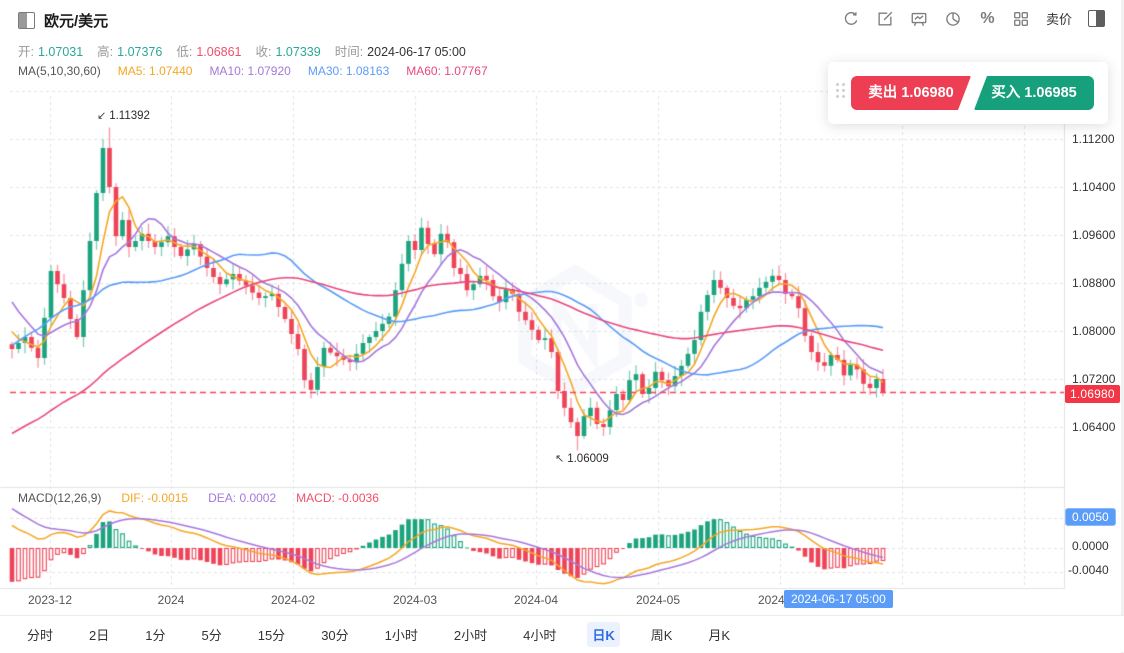 This screenshot has height=653, width=1124. Describe the element at coordinates (1092, 394) in the screenshot. I see `current-price-tag: 1.06980` at that location.